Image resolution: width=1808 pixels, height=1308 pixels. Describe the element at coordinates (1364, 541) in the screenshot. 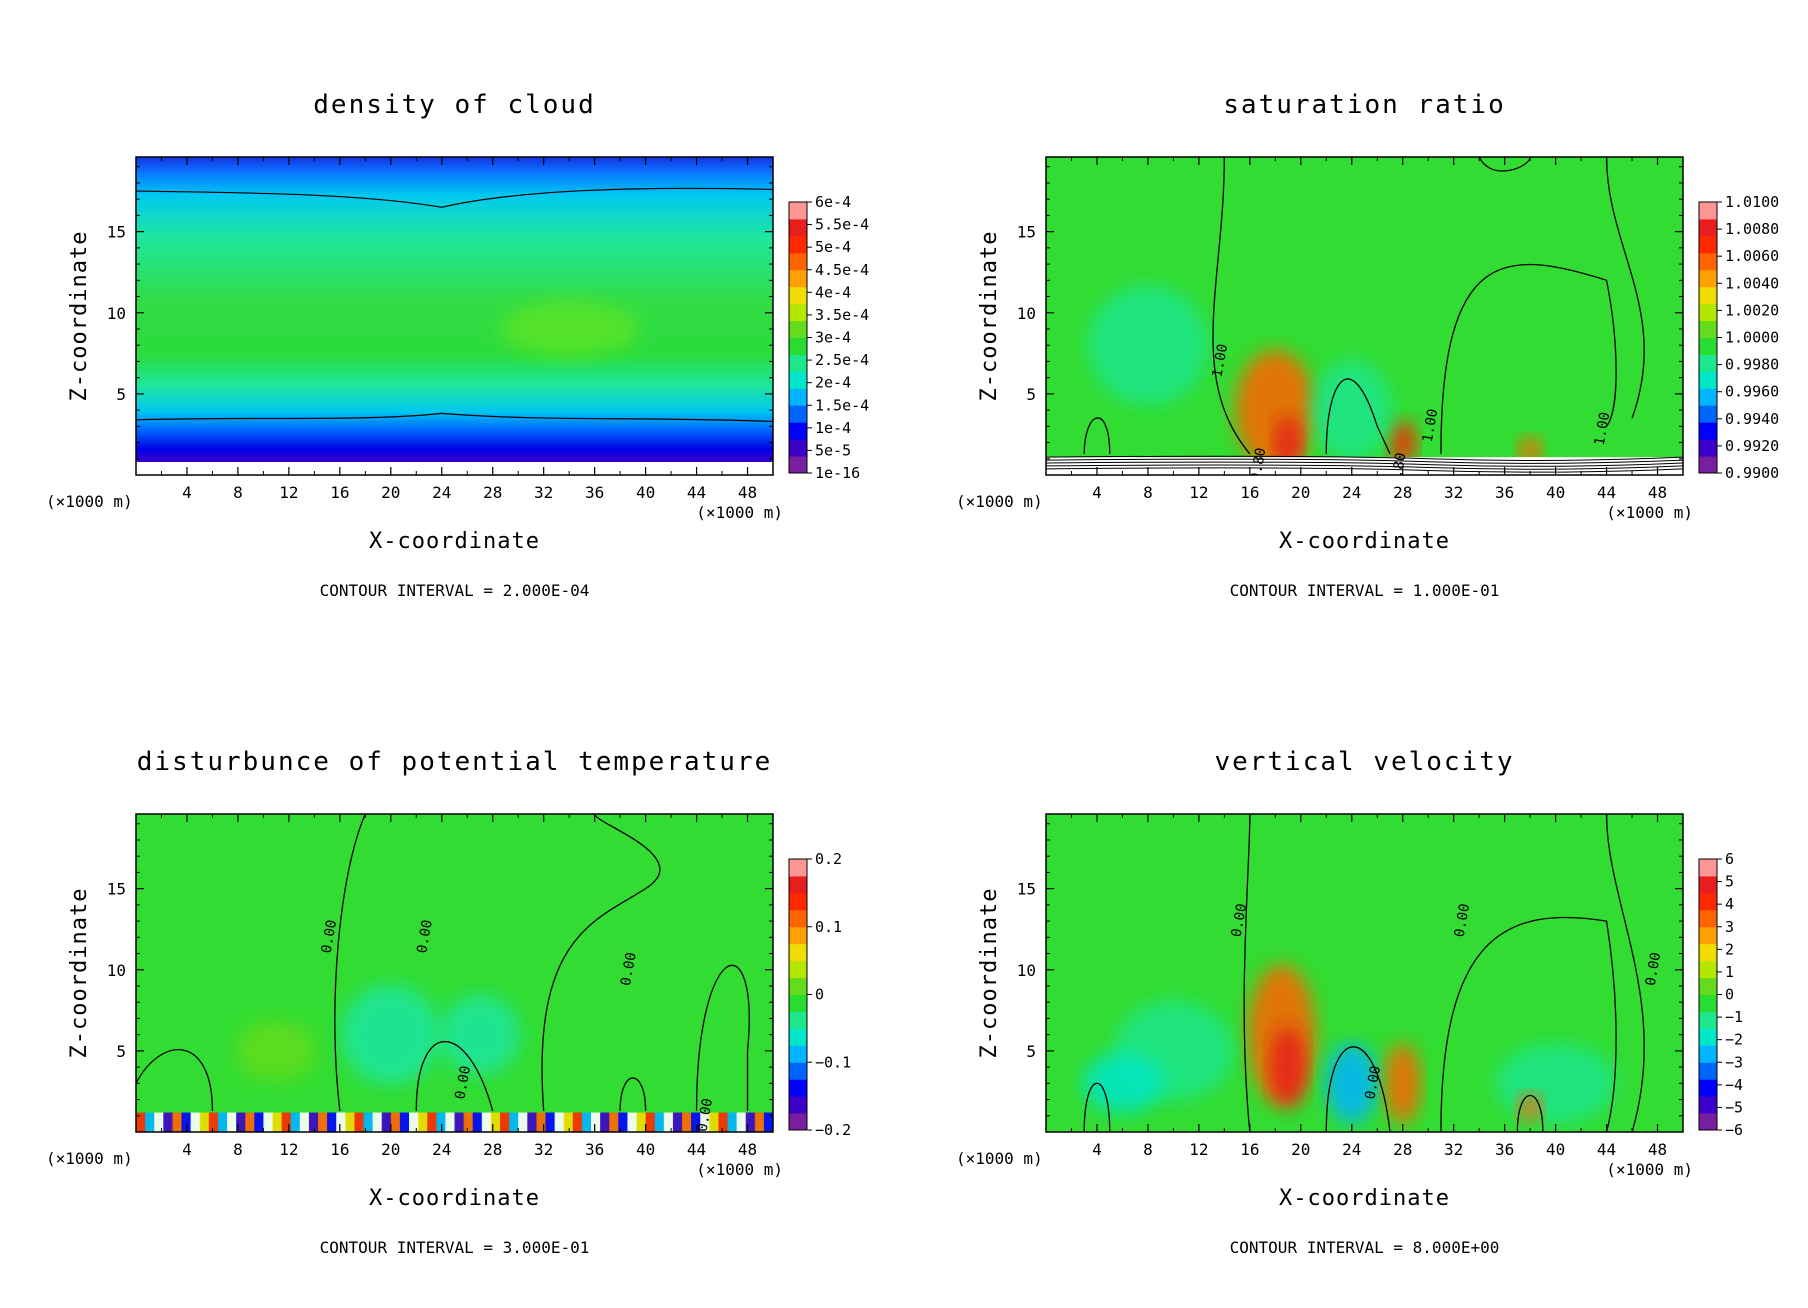

I see `x-axis-label: X-coordinate` at that location.